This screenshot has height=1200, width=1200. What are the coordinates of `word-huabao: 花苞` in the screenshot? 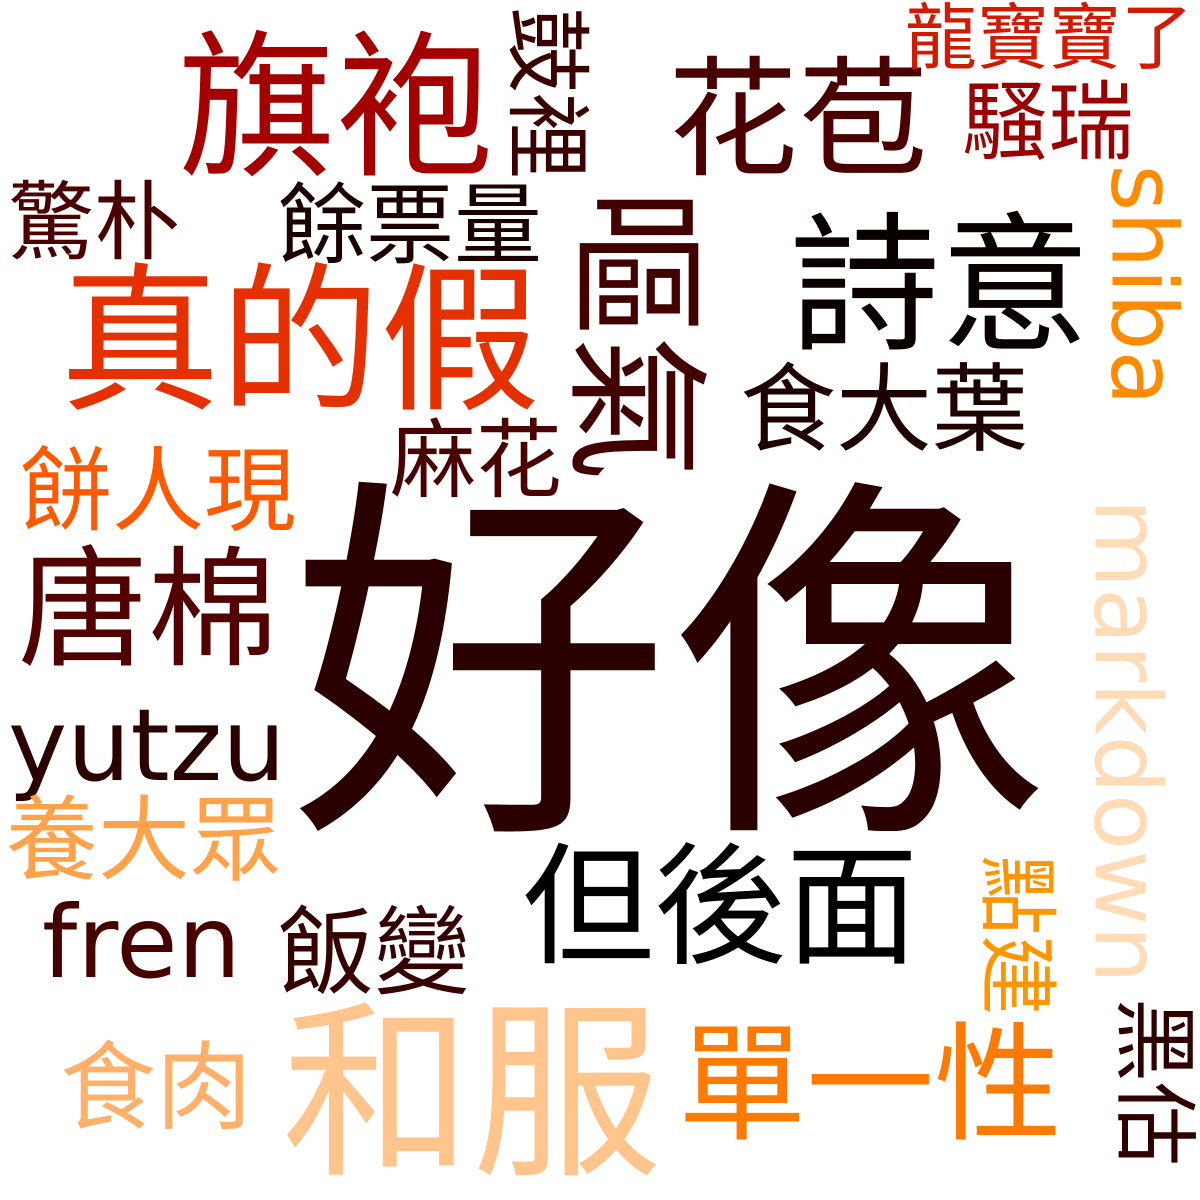 It's located at (798, 120).